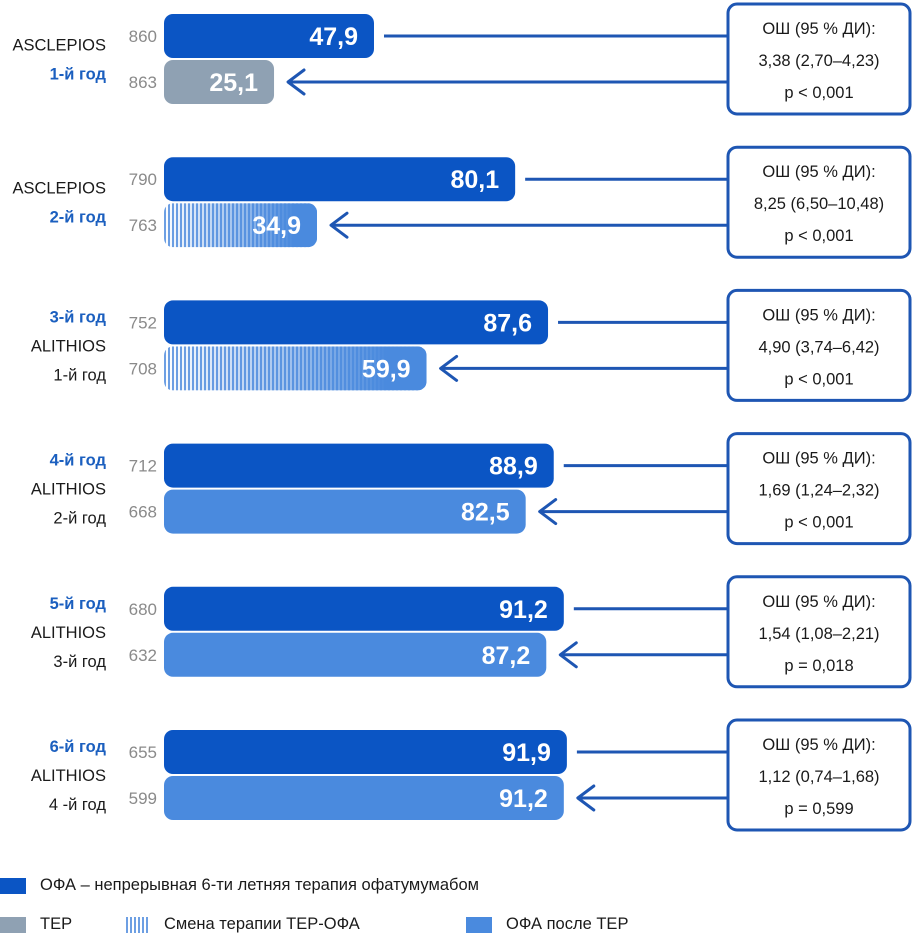  Describe the element at coordinates (143, 752) in the screenshot. I see `n-label: 655` at that location.